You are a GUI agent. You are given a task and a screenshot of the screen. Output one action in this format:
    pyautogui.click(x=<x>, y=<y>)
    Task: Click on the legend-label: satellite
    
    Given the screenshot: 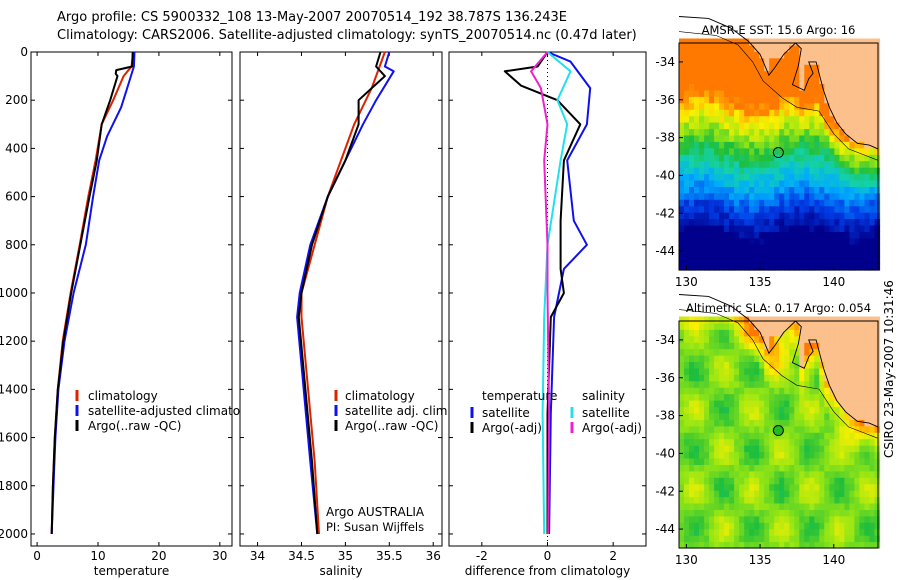 What is the action you would take?
    pyautogui.click(x=506, y=413)
    